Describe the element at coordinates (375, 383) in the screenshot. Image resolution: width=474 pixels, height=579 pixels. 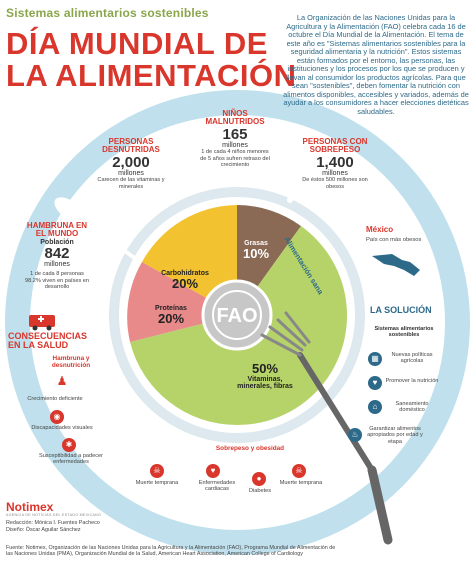
I see `nutrition-icon: ♥` at that location.